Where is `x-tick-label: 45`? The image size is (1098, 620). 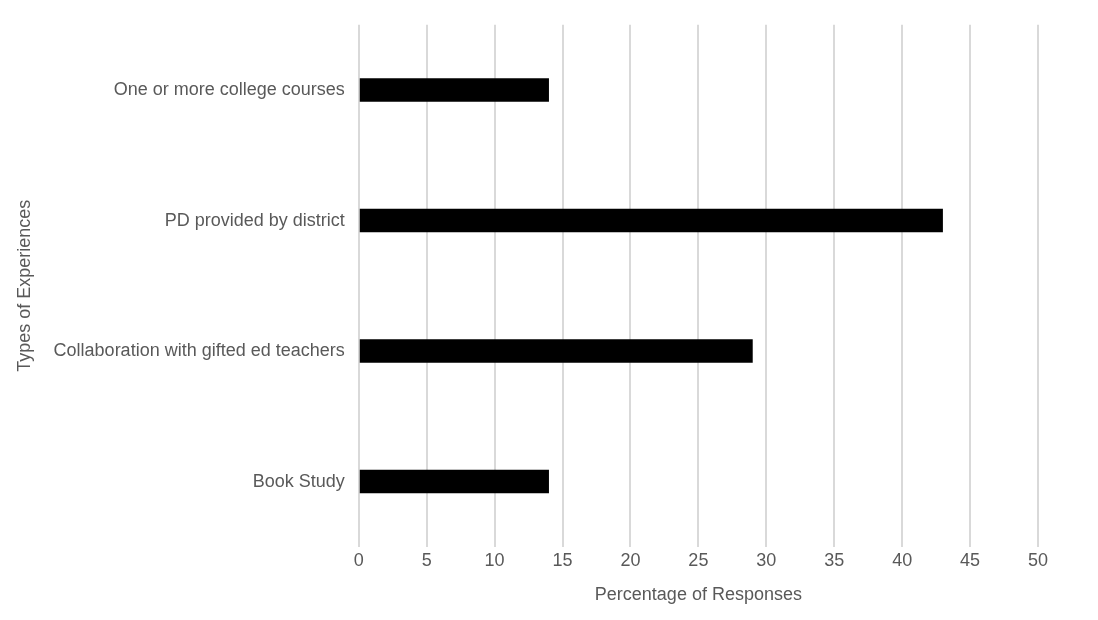 x-tick-label: 45 is located at coordinates (970, 559).